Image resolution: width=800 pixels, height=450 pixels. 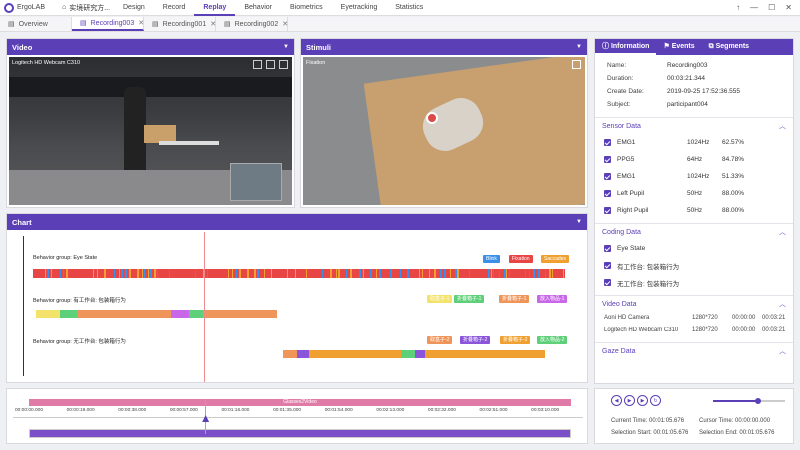 What do you see at coordinates (694, 265) in the screenshot?
I see `coding-row: 有工作台: 包装箱行为` at bounding box center [694, 265].